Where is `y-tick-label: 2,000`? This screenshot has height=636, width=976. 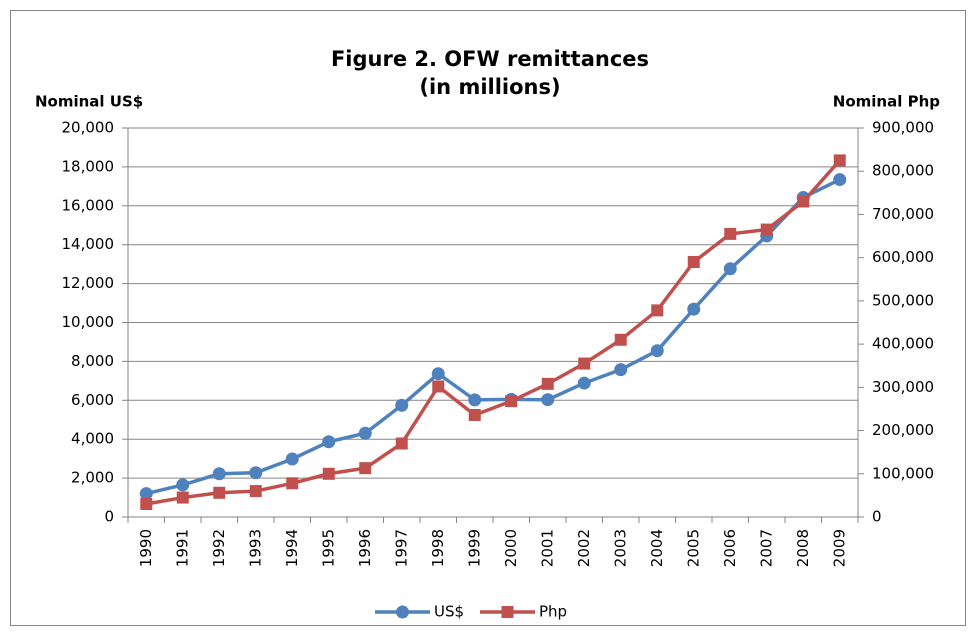 y-tick-label: 2,000 is located at coordinates (92, 478).